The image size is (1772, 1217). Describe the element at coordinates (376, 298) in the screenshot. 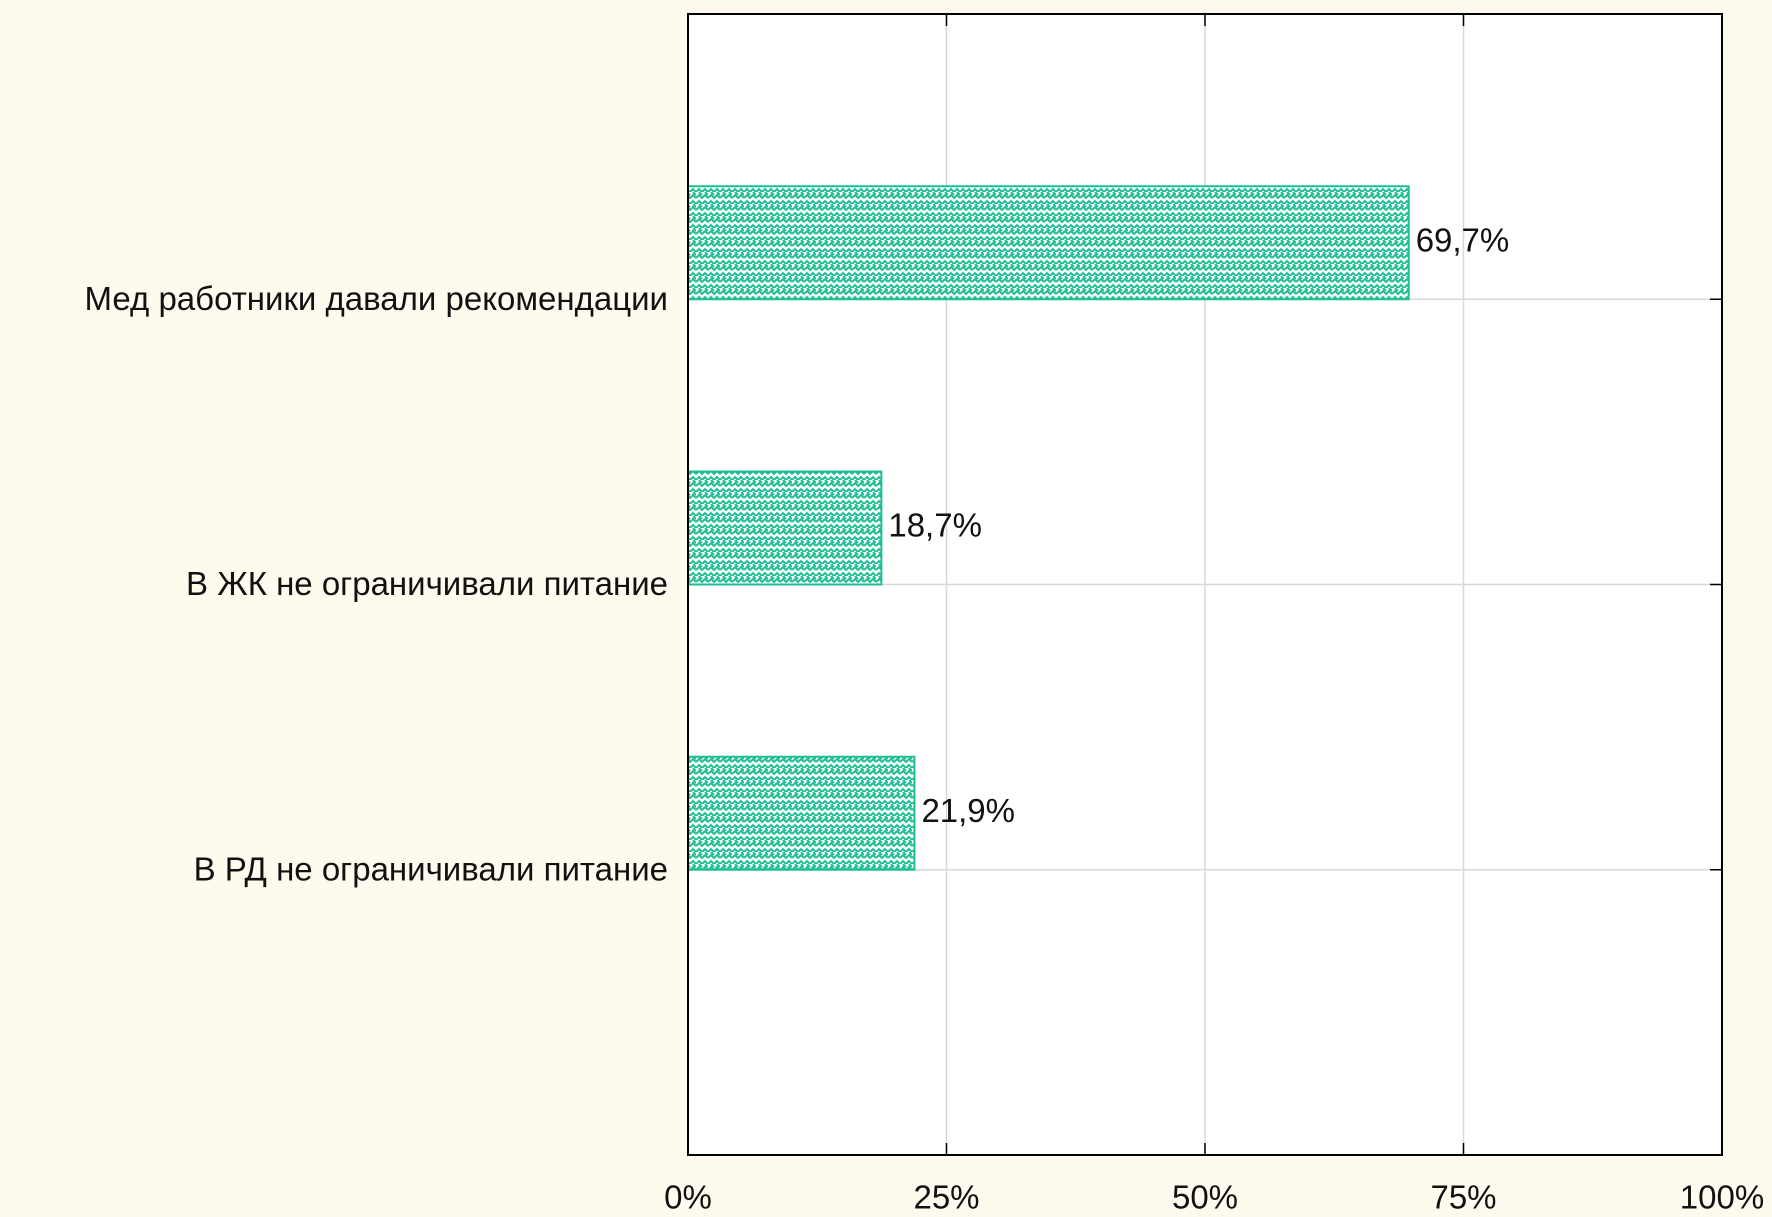

I see `y-tick-label: Мед работники давали рекомендации` at that location.